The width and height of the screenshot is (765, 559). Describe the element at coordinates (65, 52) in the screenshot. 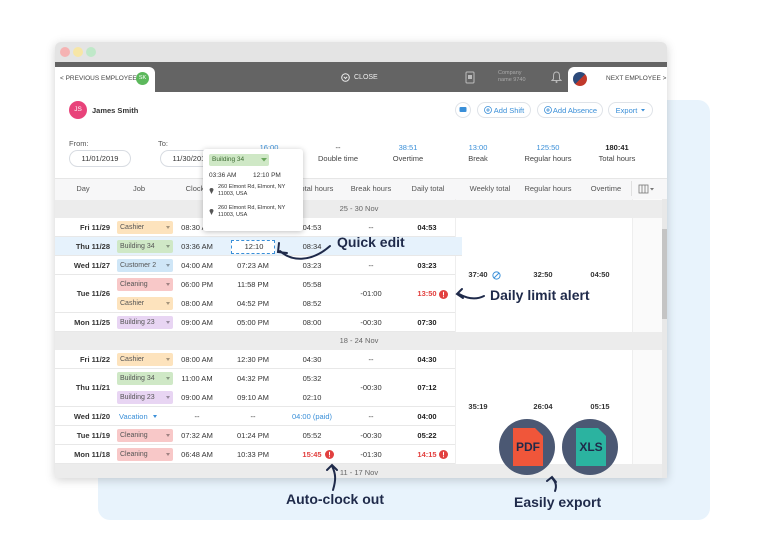

I see `close-dot` at that location.